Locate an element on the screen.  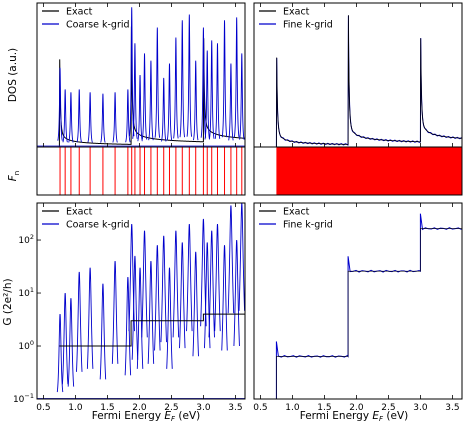
g-fine-xtick-label: 3.0 is located at coordinates (420, 408).